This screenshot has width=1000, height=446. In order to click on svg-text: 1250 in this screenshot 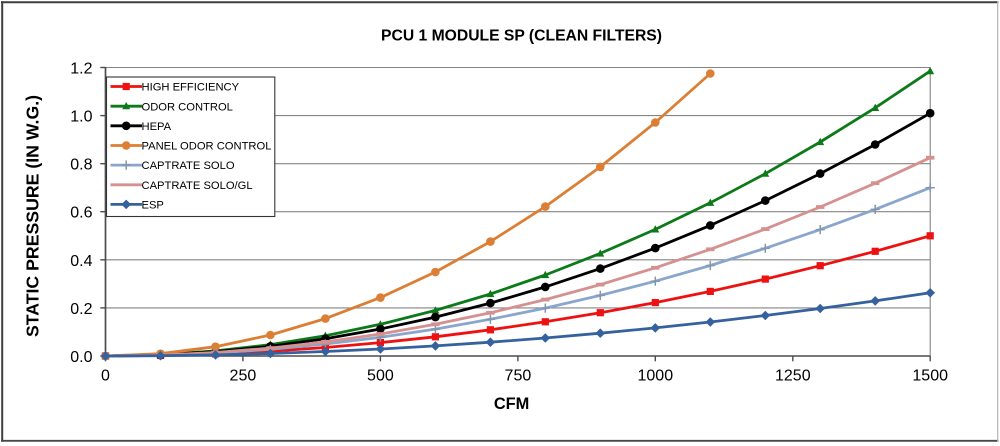, I will do `click(793, 376)`.